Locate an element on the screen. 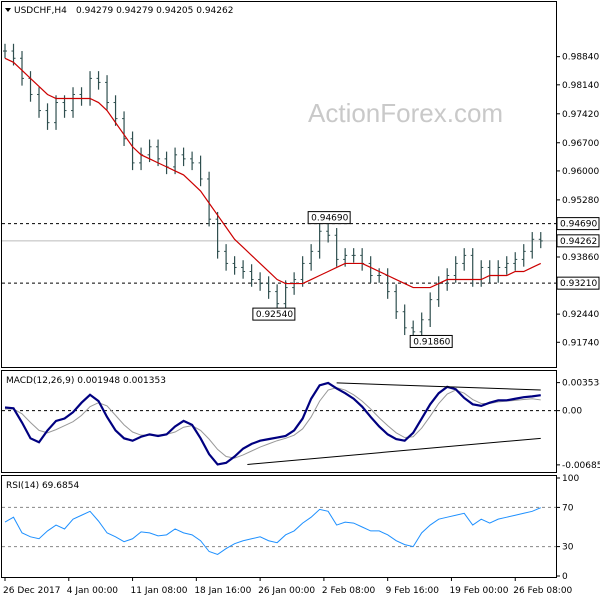  rsi-axis-tick-label: 0 is located at coordinates (565, 577).